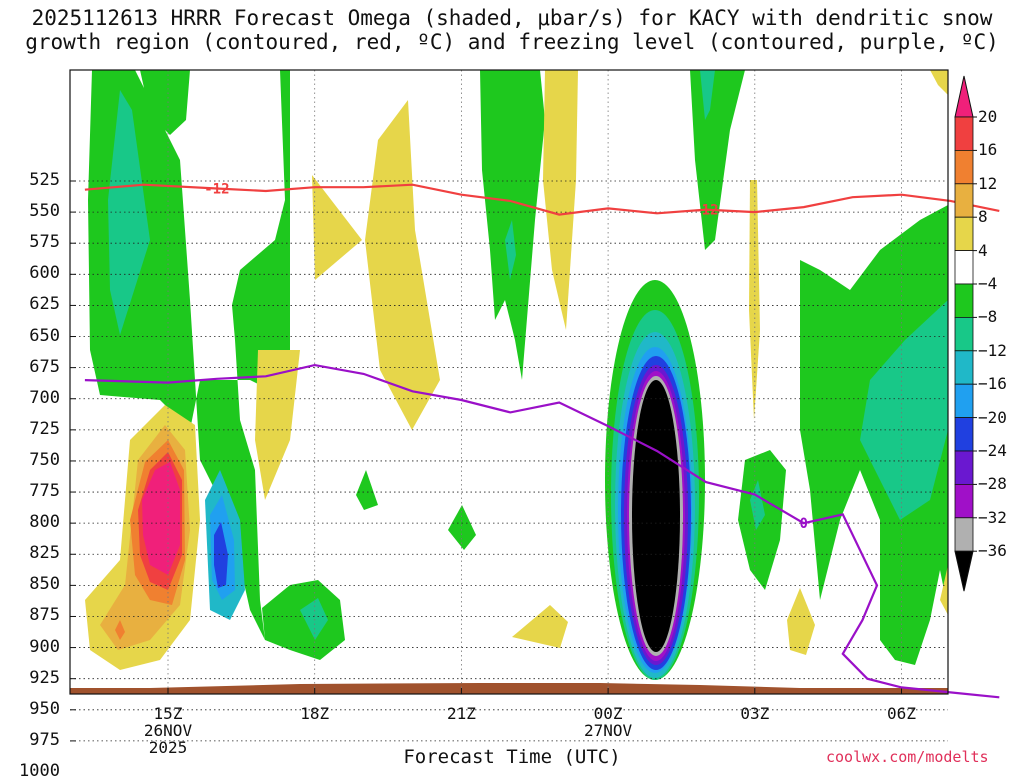 Image resolution: width=1024 pixels, height=781 pixels. What do you see at coordinates (983, 217) in the screenshot?
I see `colorbar-label-3: 8` at bounding box center [983, 217].